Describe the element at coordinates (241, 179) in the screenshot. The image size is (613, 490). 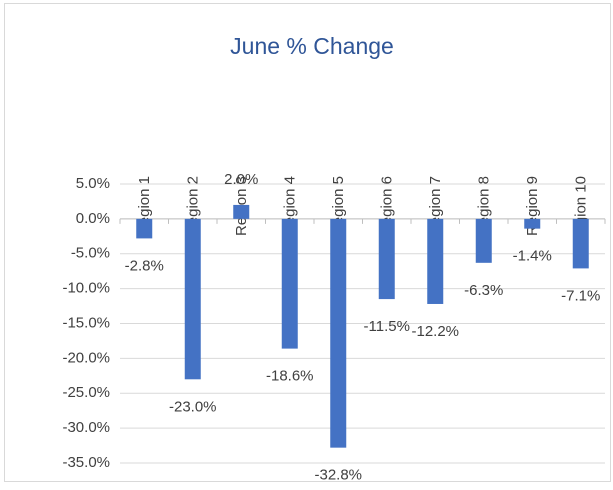
I see `data-label: 2.0%` at that location.